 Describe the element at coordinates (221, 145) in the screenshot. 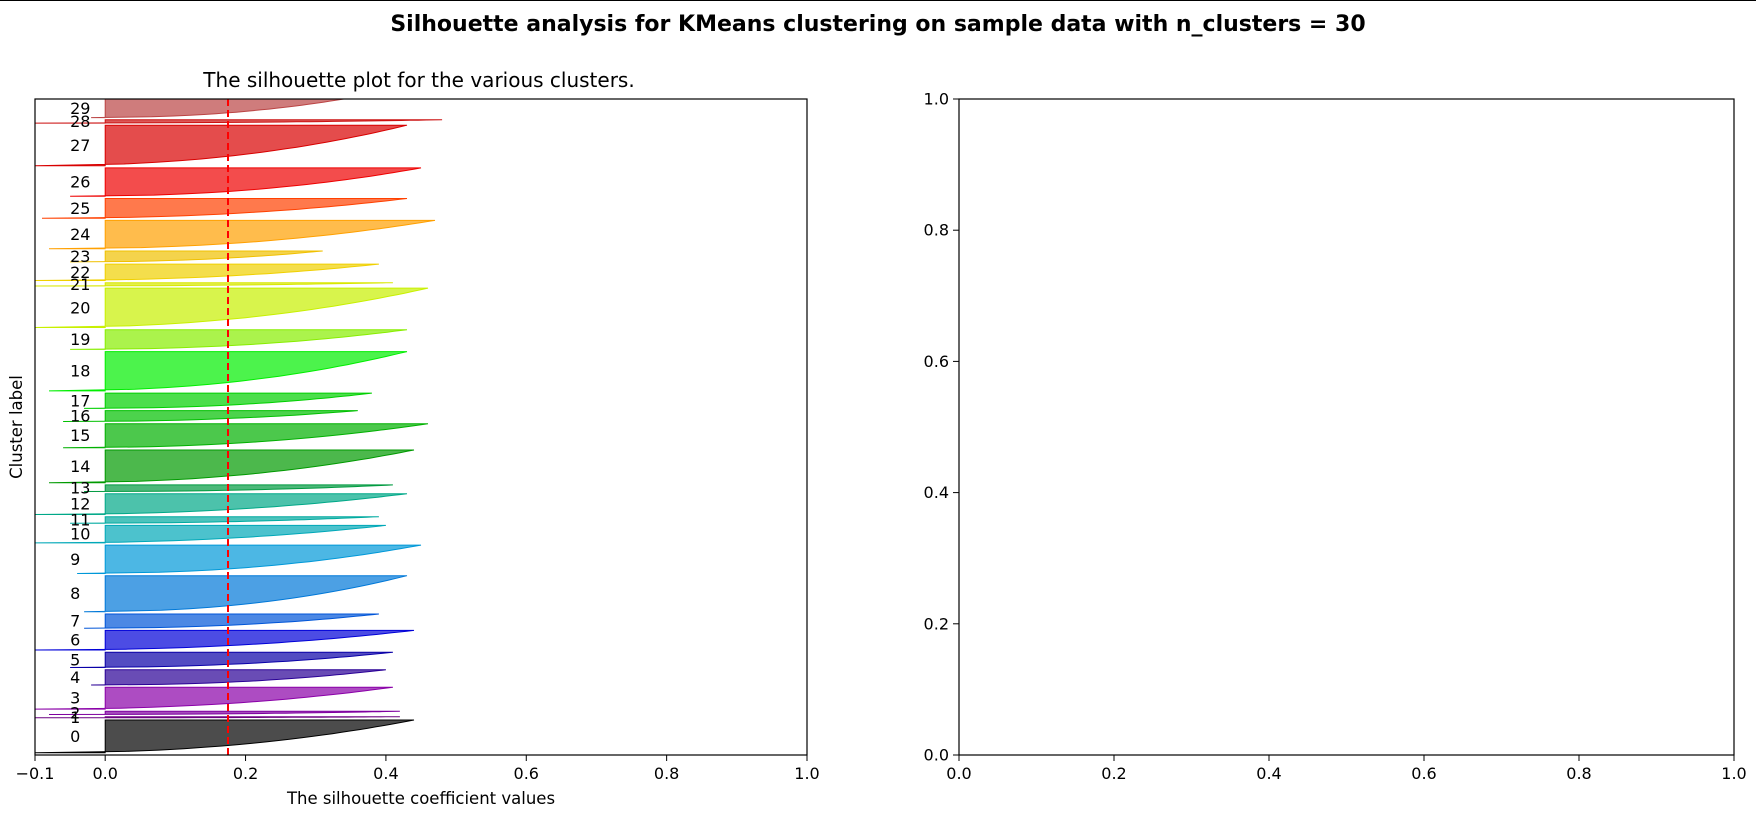

I see `cluster-27-silhouette-fill` at that location.